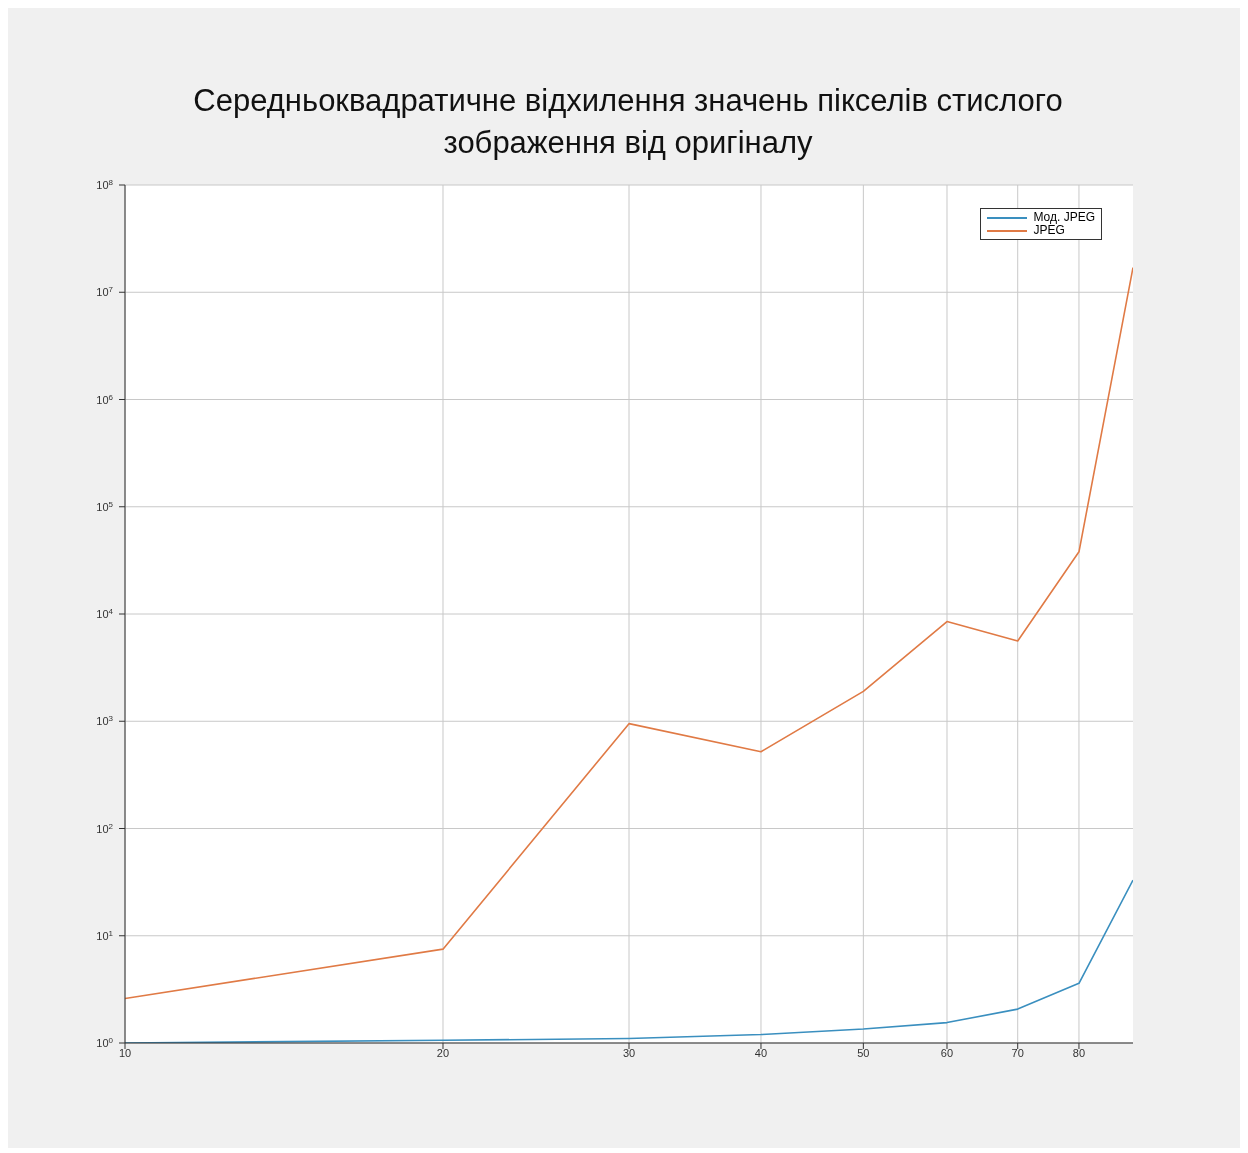 The image size is (1248, 1153). What do you see at coordinates (105, 399) in the screenshot?
I see `y-tick-label: 10$^{6}$` at bounding box center [105, 399].